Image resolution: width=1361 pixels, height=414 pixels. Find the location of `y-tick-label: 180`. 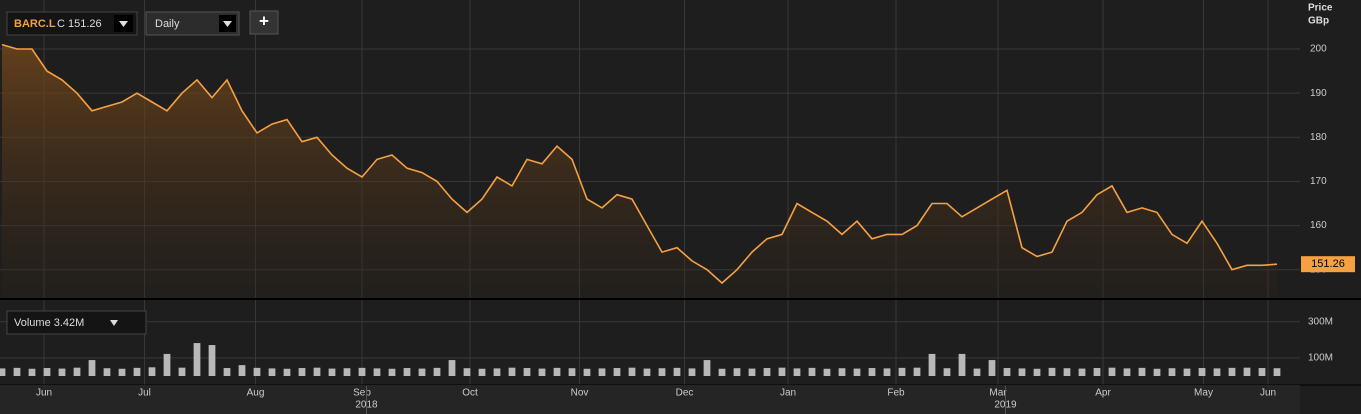

y-tick-label: 180 is located at coordinates (1318, 137).